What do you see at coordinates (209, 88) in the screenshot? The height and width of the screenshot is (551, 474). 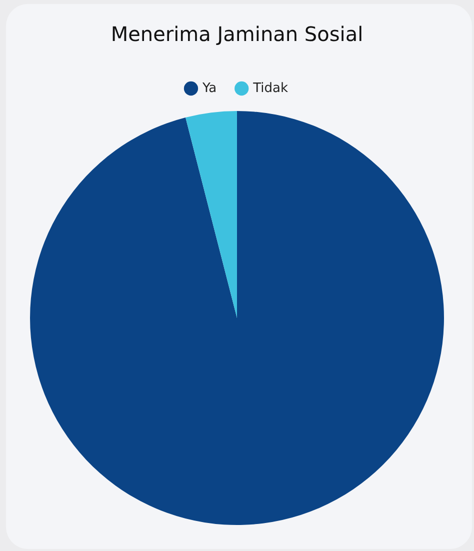 I see `legend-label: Ya` at bounding box center [209, 88].